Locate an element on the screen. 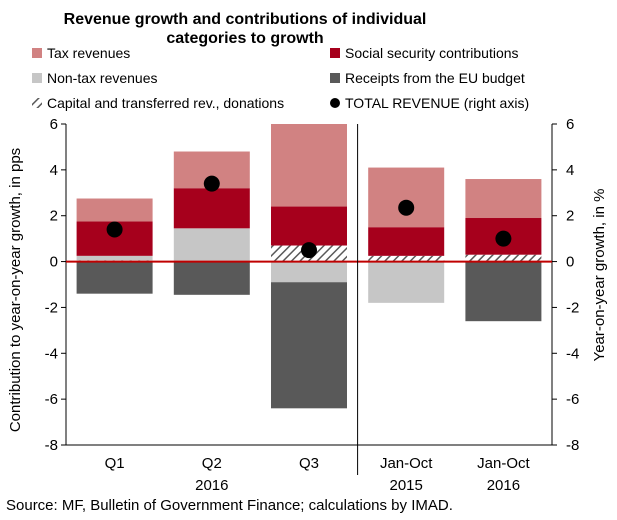  legend-non-tax-revenues-label: Non-tax revenues is located at coordinates (102, 78).